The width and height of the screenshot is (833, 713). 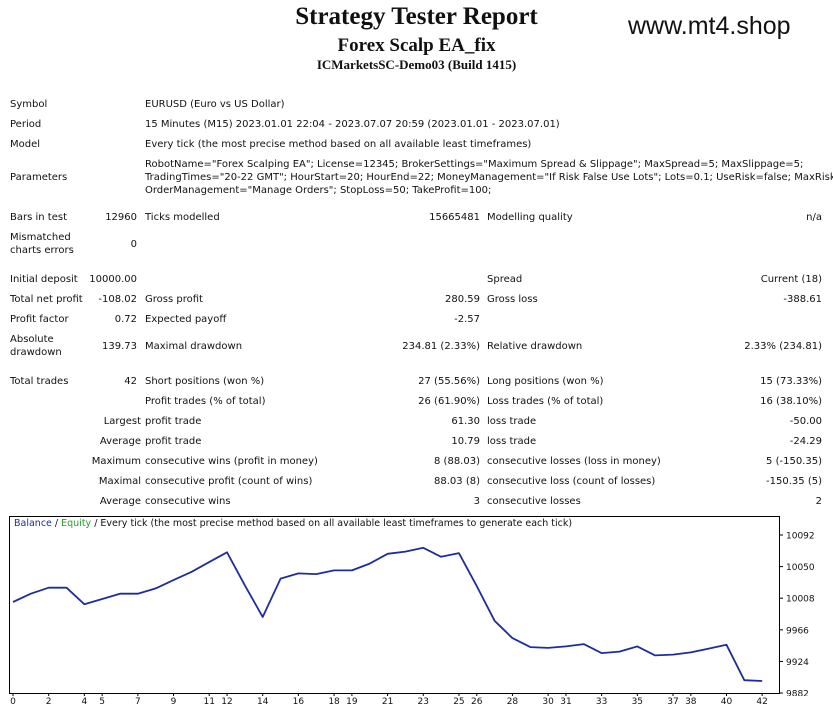 What do you see at coordinates (505, 279) in the screenshot?
I see `spread-label: Spread` at bounding box center [505, 279].